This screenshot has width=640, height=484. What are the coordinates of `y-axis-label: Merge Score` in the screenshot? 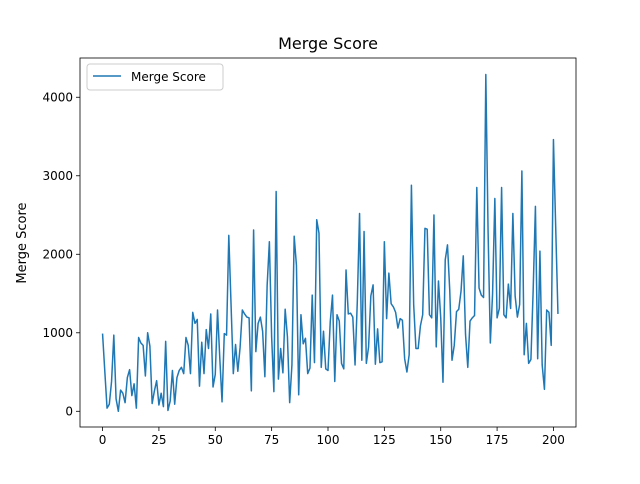 It's located at (22, 242).